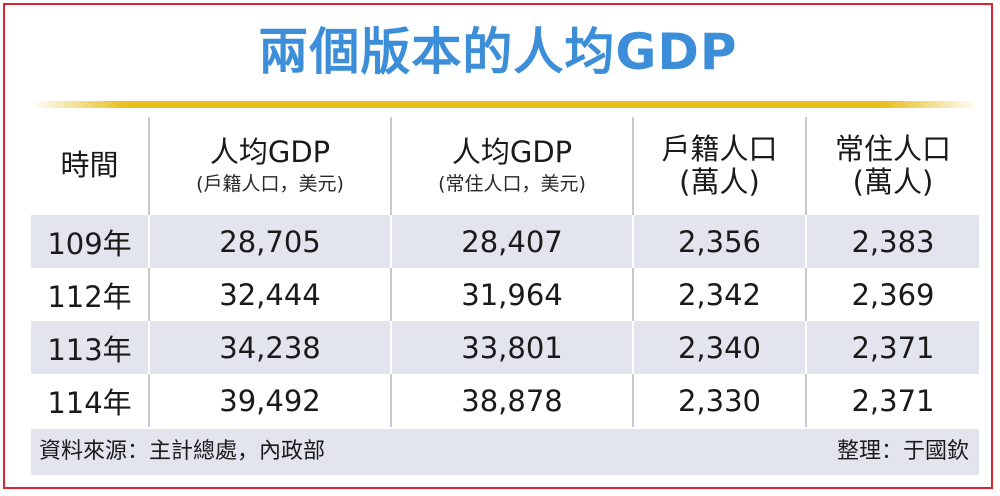 Image resolution: width=1000 pixels, height=496 pixels. I want to click on chart-title: 兩個版本的人均GDP, so click(498, 52).